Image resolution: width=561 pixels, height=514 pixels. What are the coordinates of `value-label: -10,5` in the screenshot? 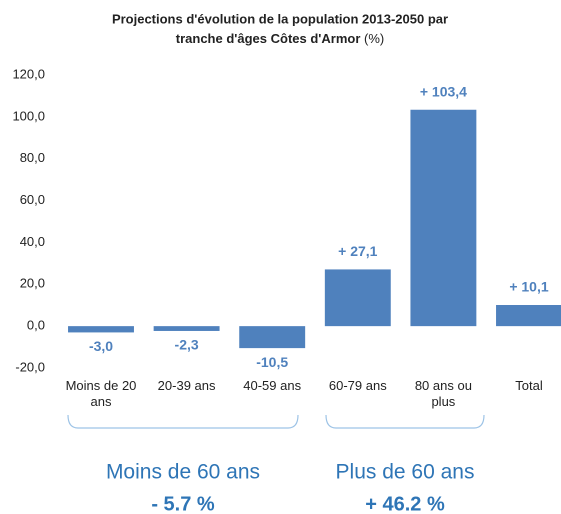 It's located at (272, 362).